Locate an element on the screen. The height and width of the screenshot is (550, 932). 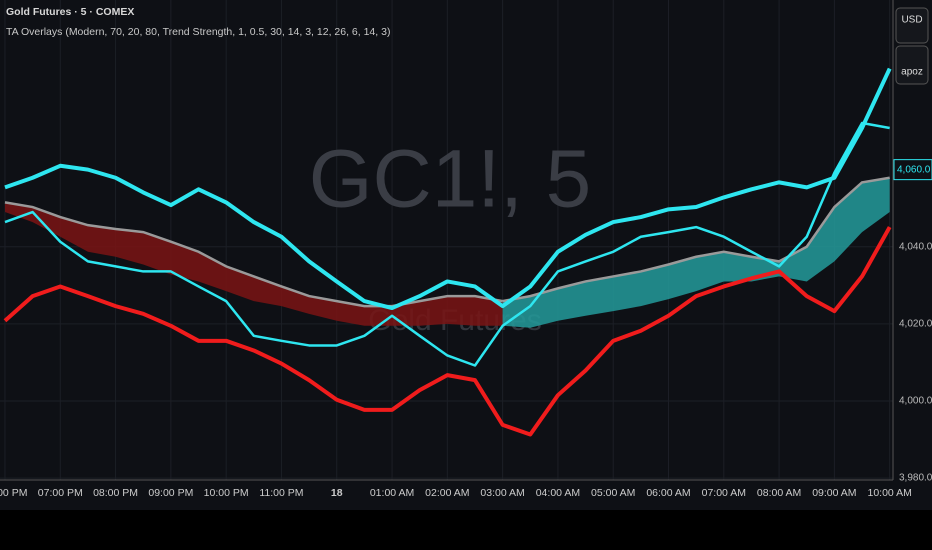
footer is located at coordinates (466, 530).